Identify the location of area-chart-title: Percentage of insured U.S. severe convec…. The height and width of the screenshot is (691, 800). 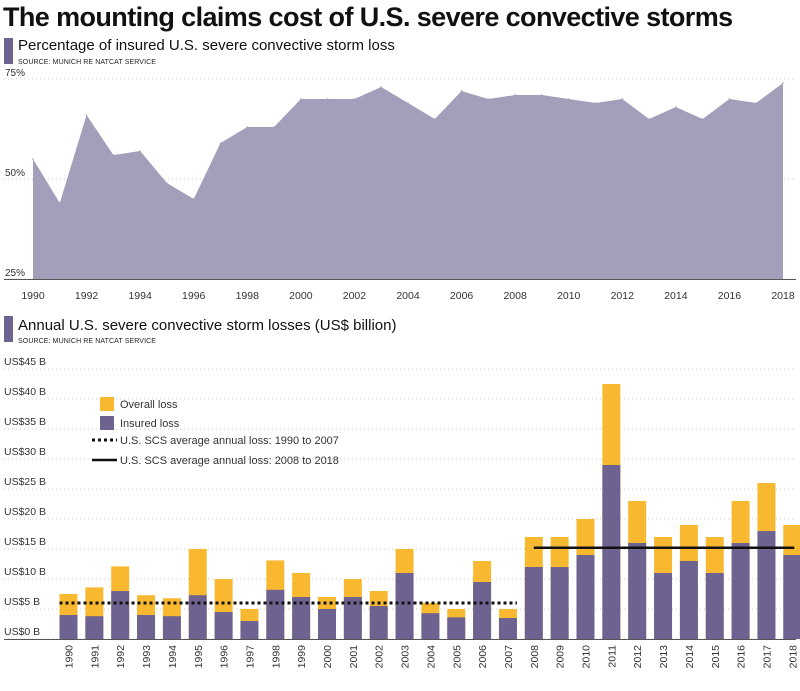
(206, 45).